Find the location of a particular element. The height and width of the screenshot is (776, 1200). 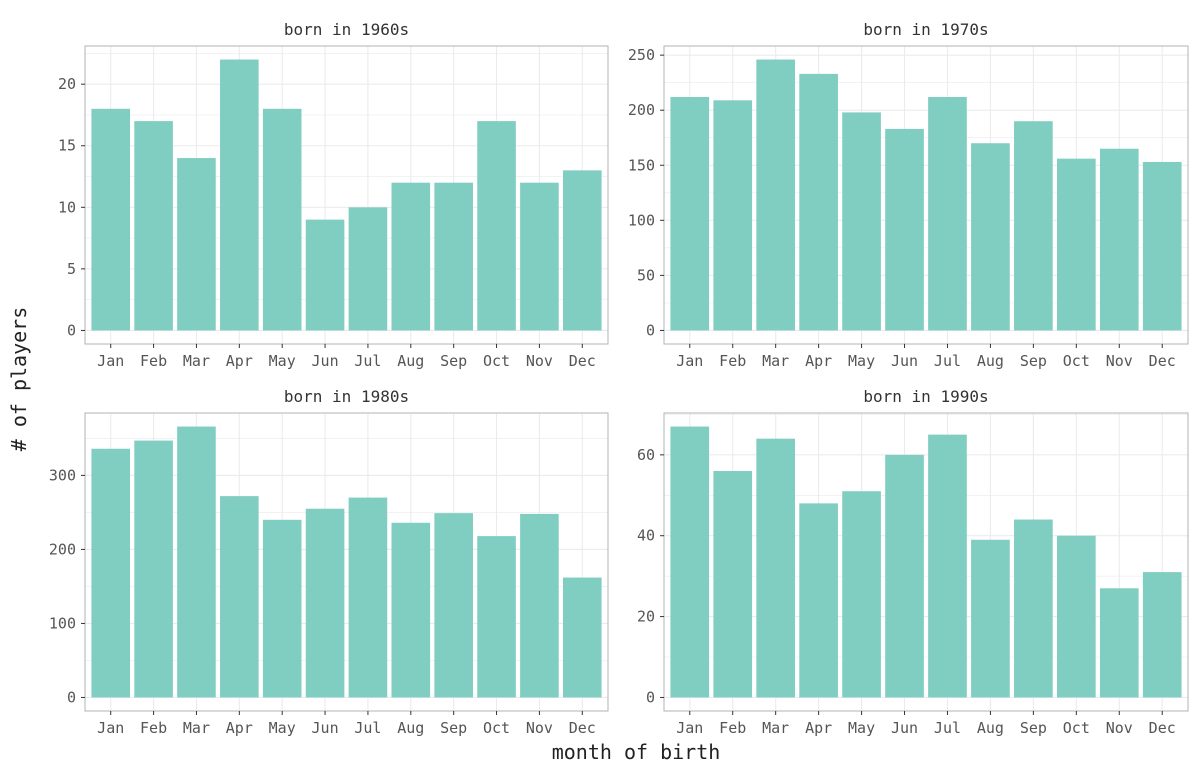

y-tick-label: 10 is located at coordinates (67, 207).